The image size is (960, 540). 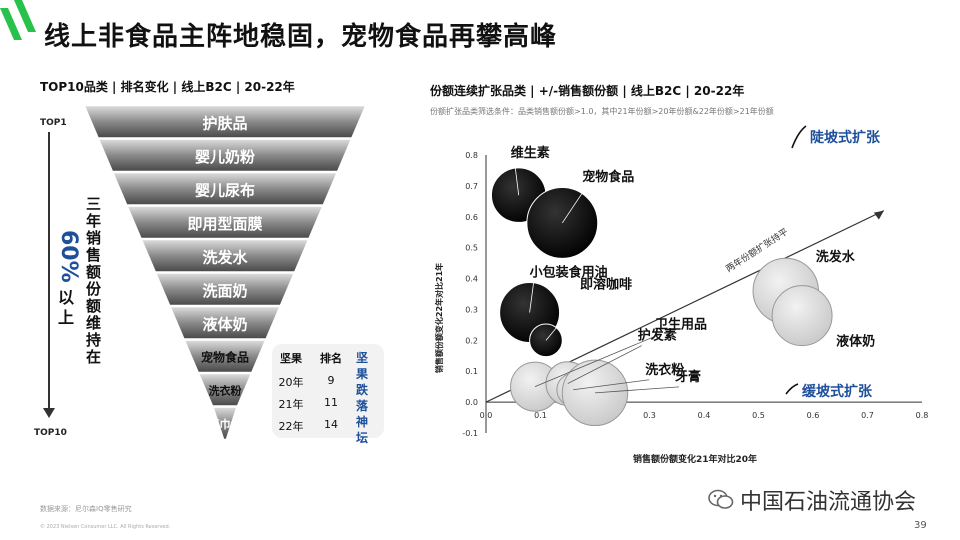 I want to click on table-cell: 22年, so click(x=291, y=426).